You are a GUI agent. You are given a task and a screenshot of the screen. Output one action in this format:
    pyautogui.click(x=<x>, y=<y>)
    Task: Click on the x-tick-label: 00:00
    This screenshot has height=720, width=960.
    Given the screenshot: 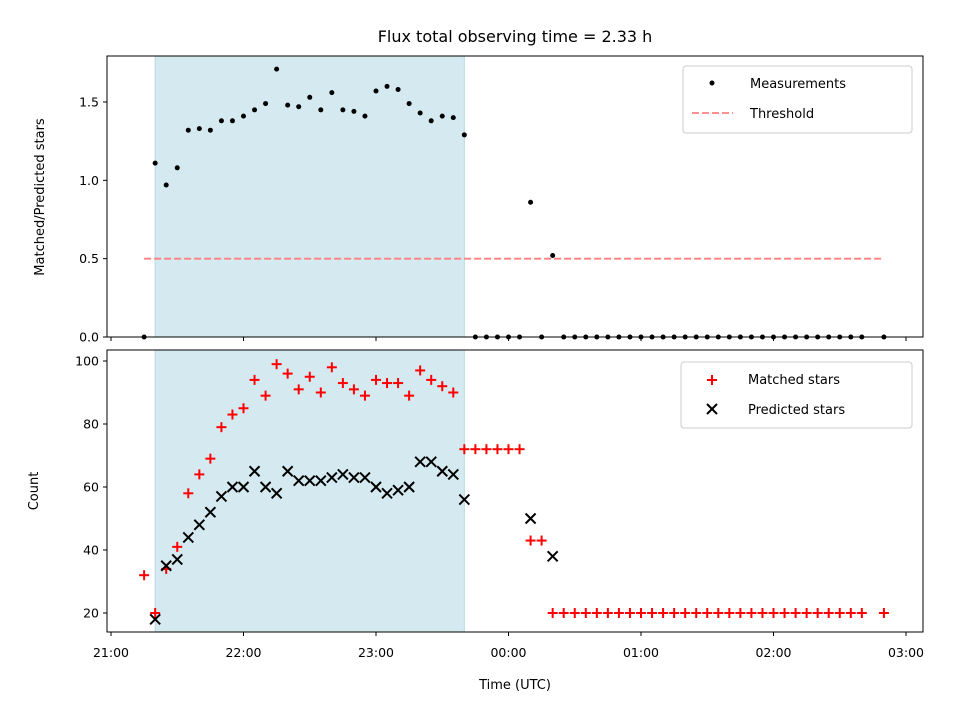 What is the action you would take?
    pyautogui.click(x=508, y=652)
    